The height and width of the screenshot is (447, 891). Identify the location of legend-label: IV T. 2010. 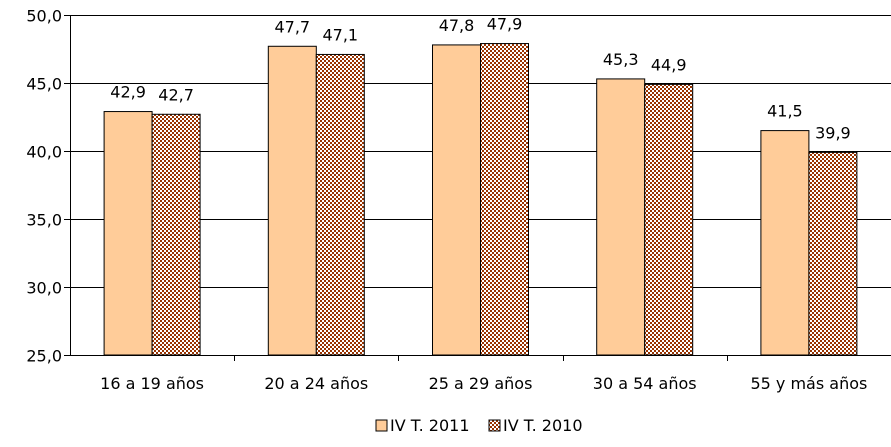
(543, 425).